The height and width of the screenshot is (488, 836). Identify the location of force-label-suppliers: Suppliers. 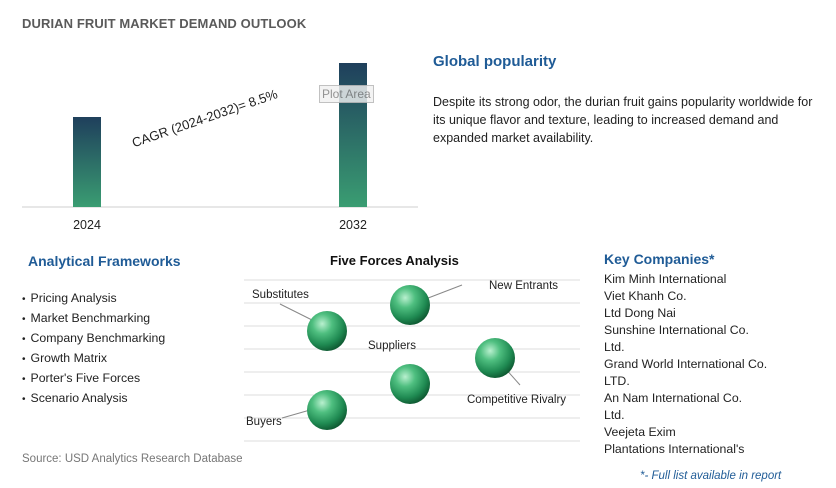
(392, 346).